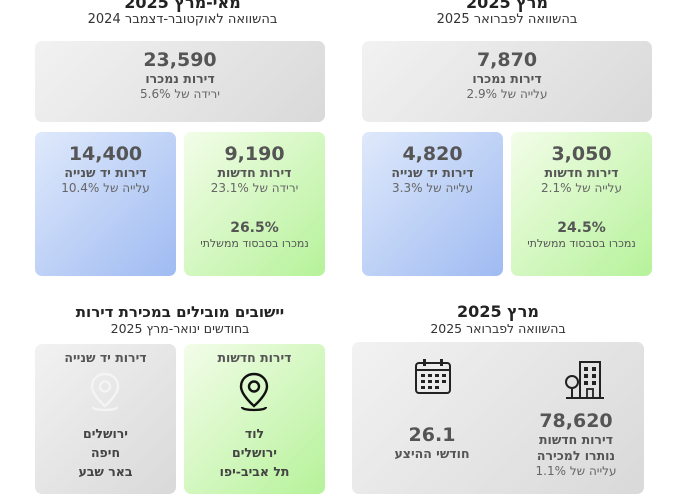  I want to click on months-supply-value: 26.1, so click(432, 435).